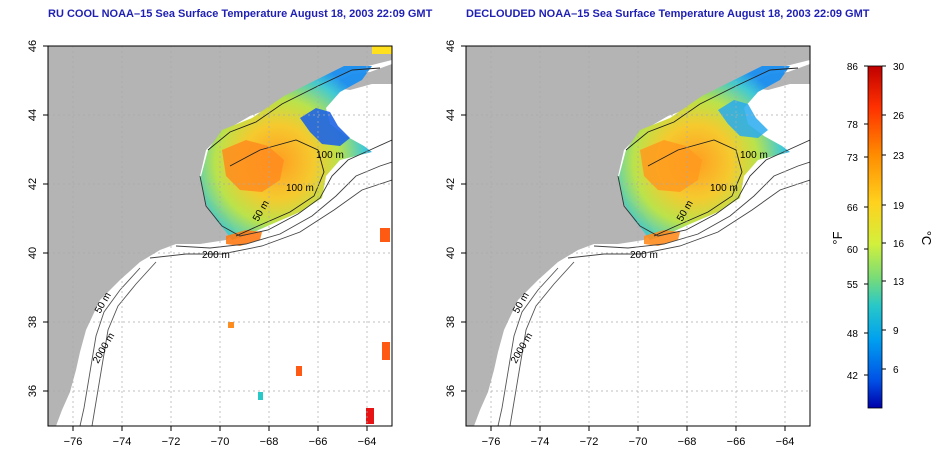 This screenshot has width=950, height=475. What do you see at coordinates (896, 331) in the screenshot?
I see `celsius-tick: 9` at bounding box center [896, 331].